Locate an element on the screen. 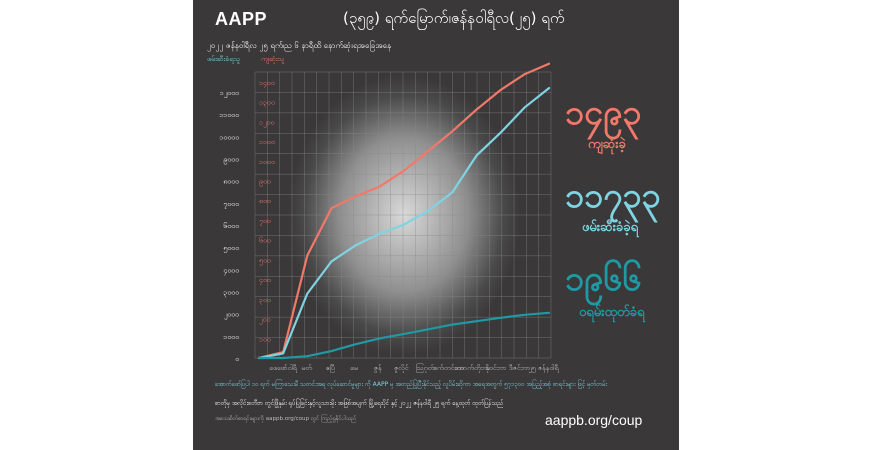  legend-arrested: ဖမ်းဆီးခံရသူ is located at coordinates (224, 59).